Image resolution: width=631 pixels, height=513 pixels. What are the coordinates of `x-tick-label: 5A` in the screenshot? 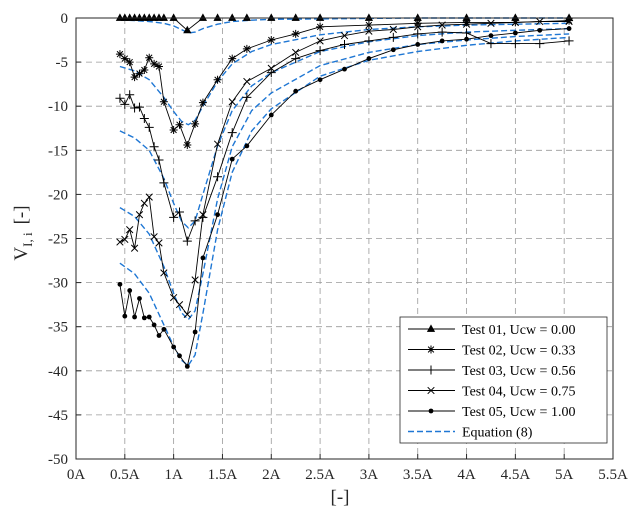 It's located at (564, 475).